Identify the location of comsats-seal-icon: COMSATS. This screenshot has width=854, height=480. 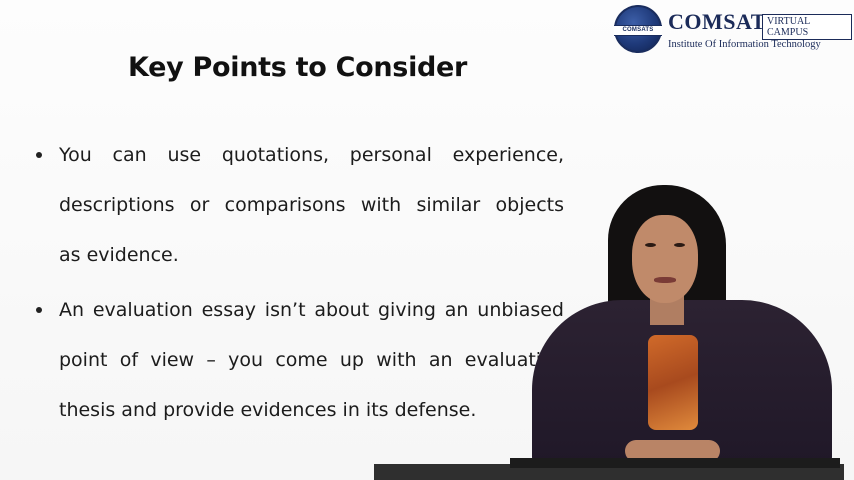
(638, 29).